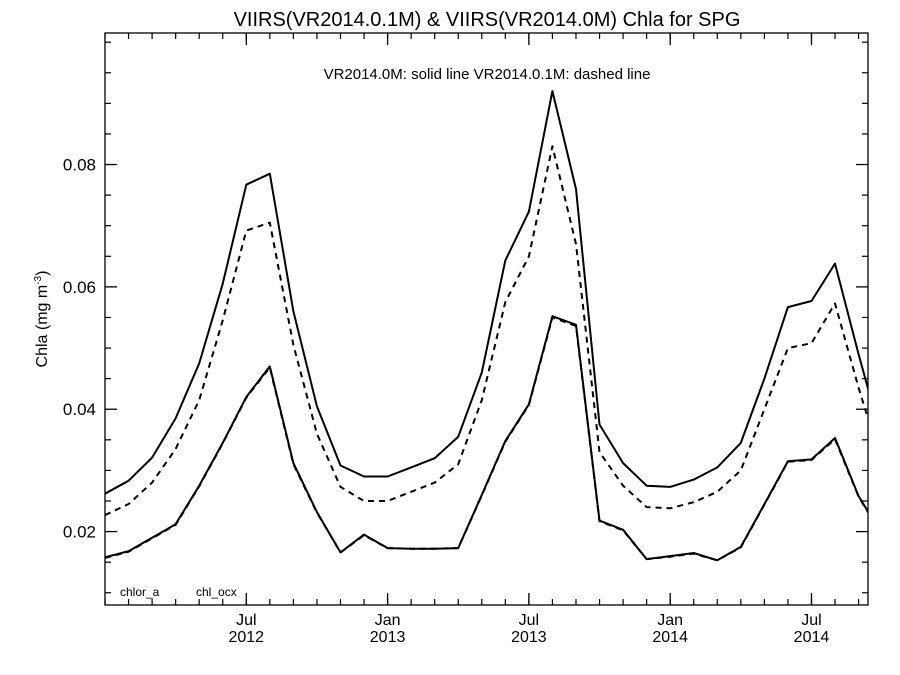  I want to click on y-axis-label-main: Chla (mg m, so click(42, 326).